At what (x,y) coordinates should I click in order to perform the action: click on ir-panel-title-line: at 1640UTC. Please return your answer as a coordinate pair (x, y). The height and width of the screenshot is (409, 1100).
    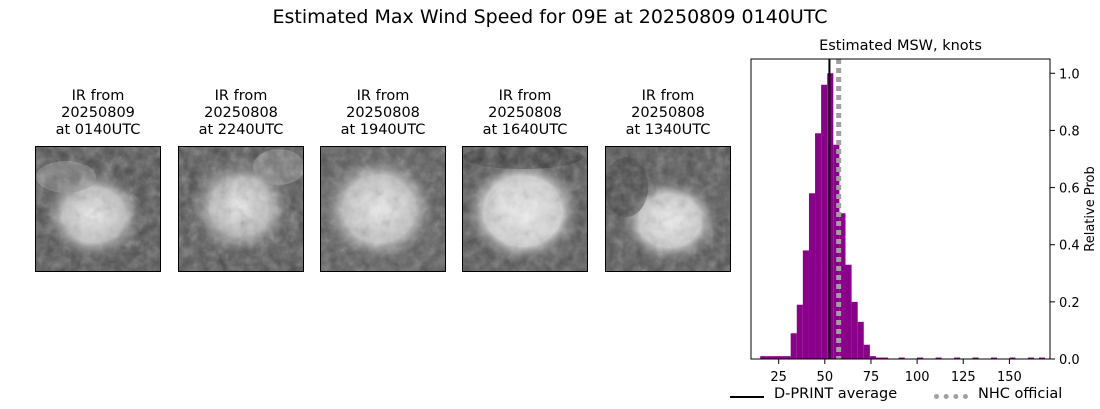
    Looking at the image, I should click on (525, 130).